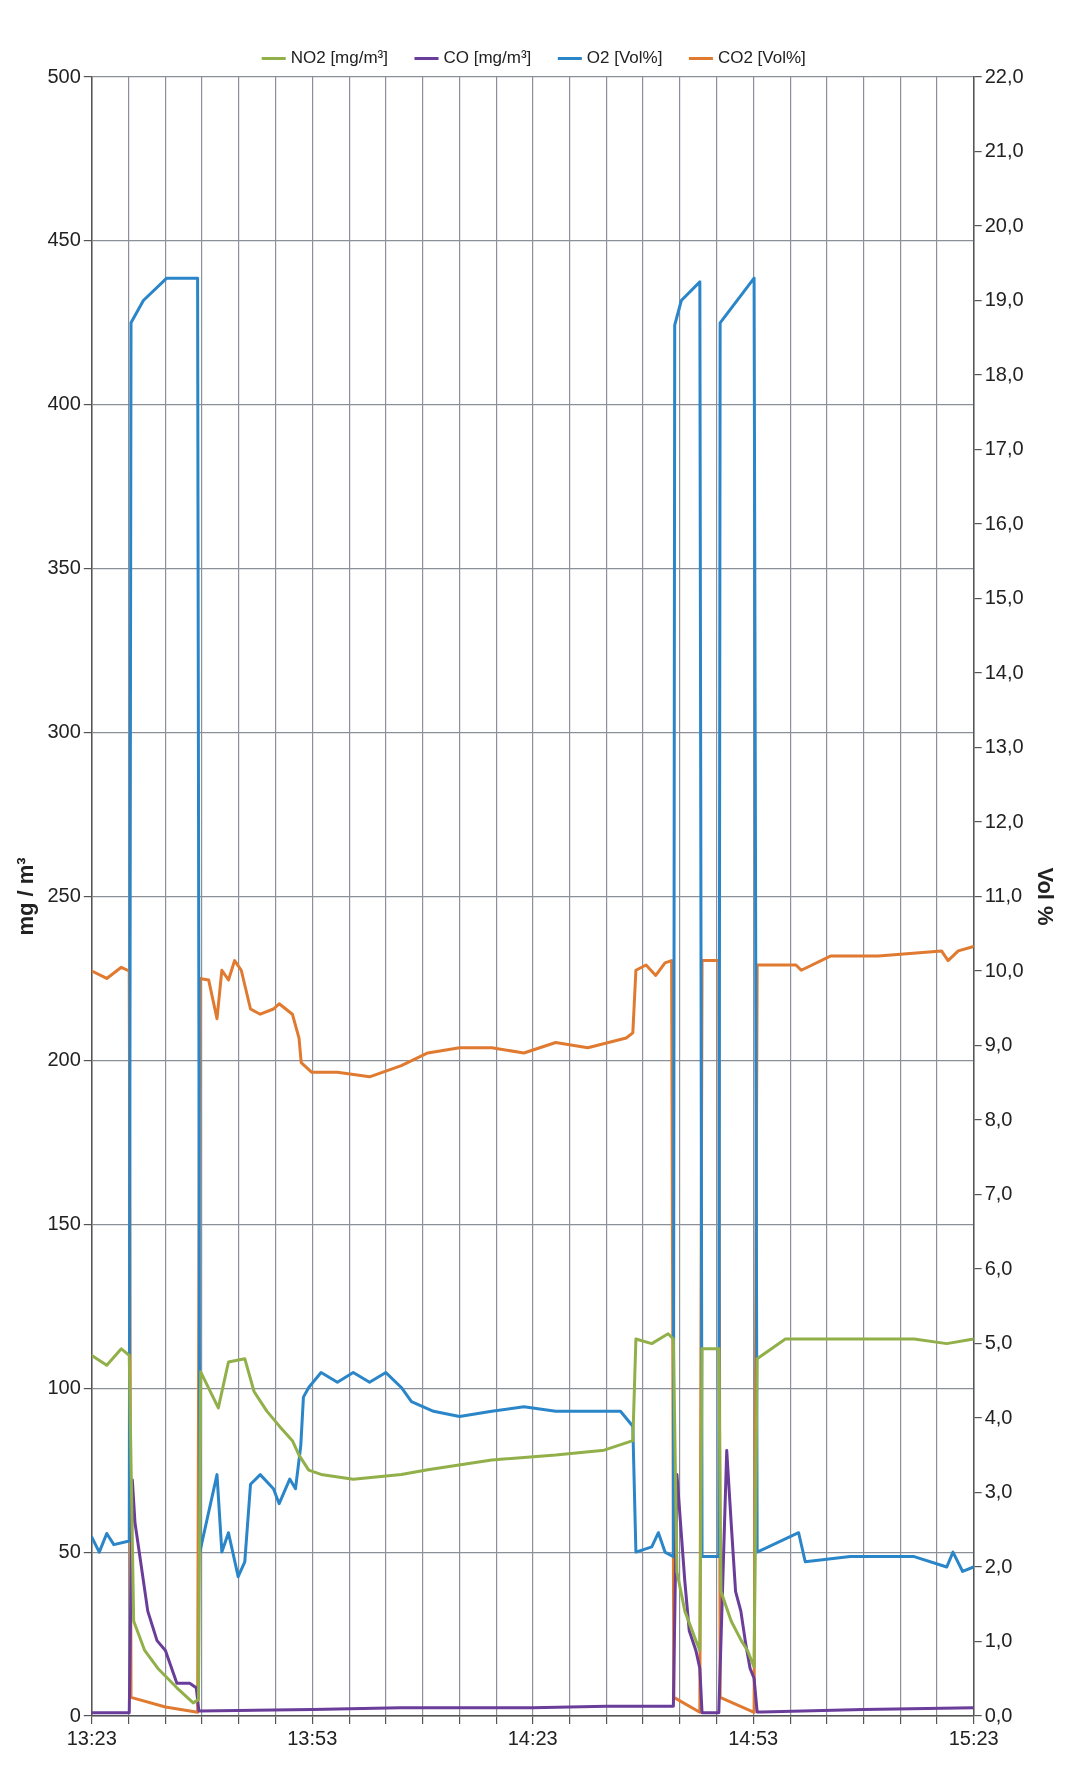 The width and height of the screenshot is (1081, 1774). What do you see at coordinates (998, 1267) in the screenshot?
I see `y2-tick-label: 6,0` at bounding box center [998, 1267].